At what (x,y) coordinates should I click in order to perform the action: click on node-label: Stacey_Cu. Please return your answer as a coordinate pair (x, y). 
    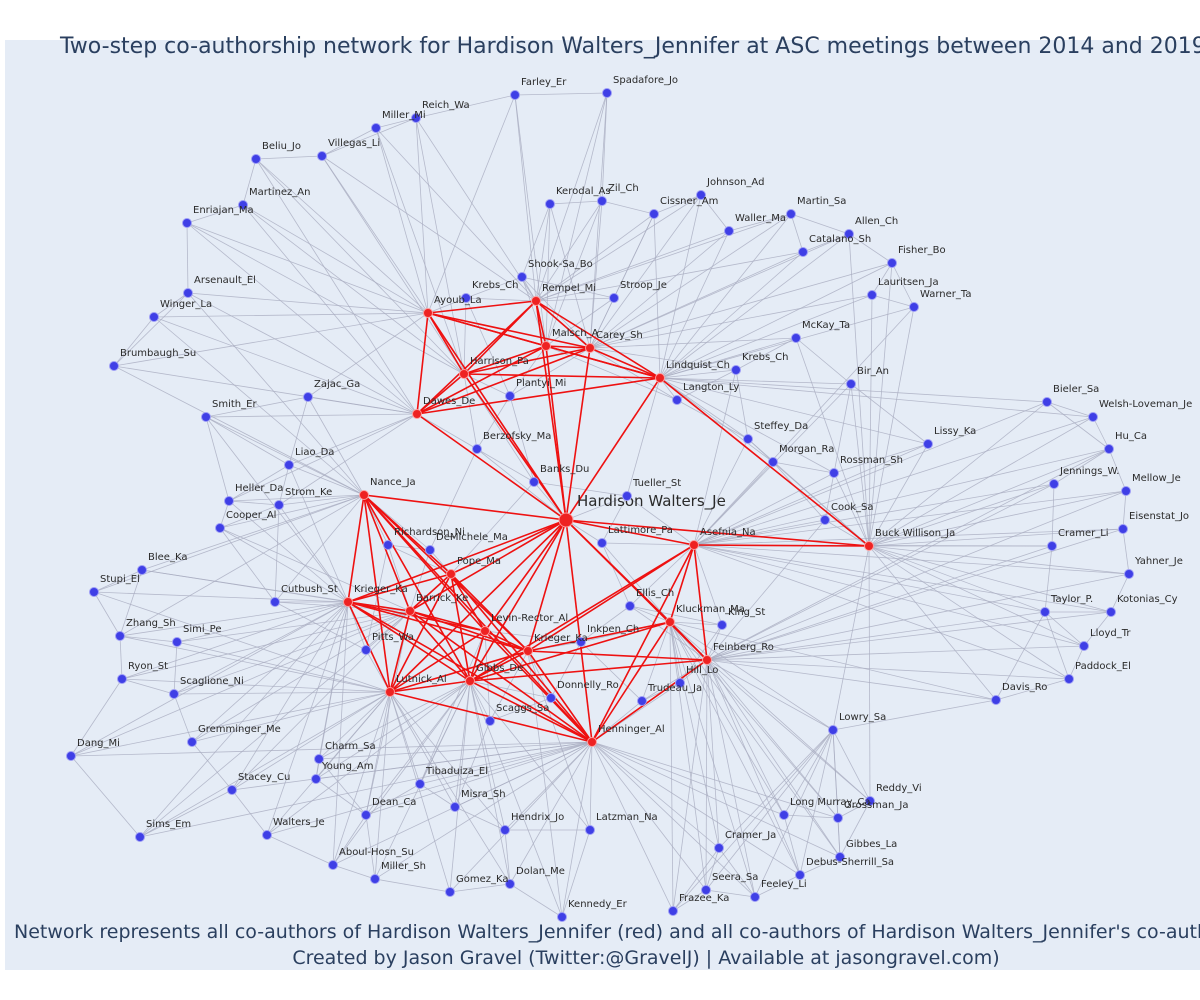
    Looking at the image, I should click on (264, 777).